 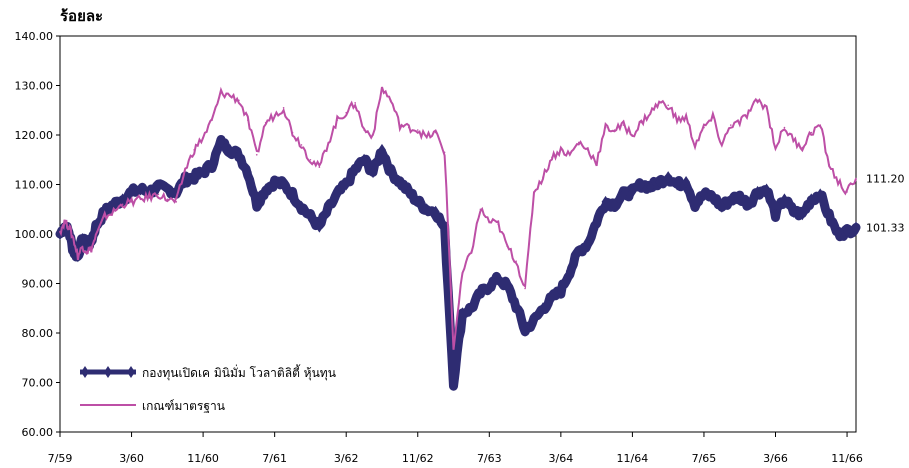 What do you see at coordinates (775, 458) in the screenshot?
I see `x-tick-label: 3/66` at bounding box center [775, 458].